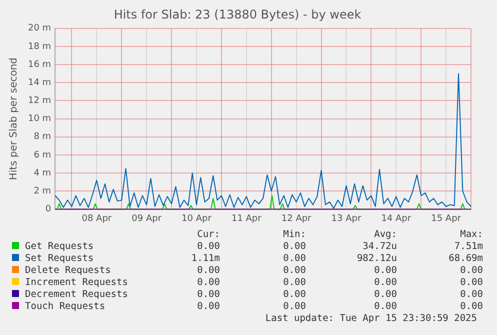 This screenshot has width=497, height=335. What do you see at coordinates (59, 258) in the screenshot?
I see `legend-label: Set Requests` at bounding box center [59, 258].